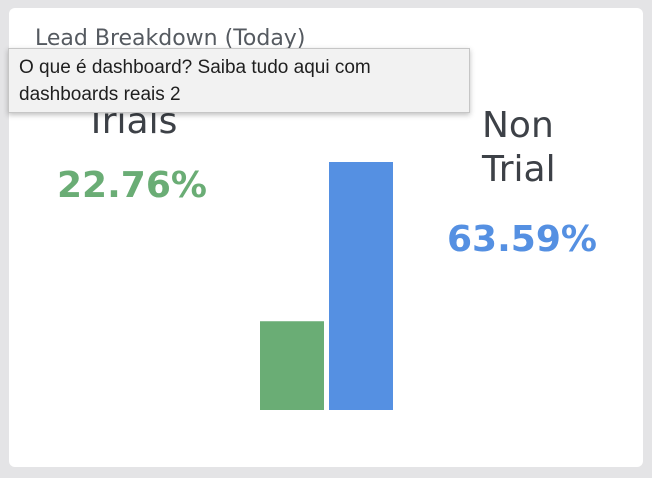 The image size is (652, 478). What do you see at coordinates (292, 365) in the screenshot?
I see `bar-trials` at bounding box center [292, 365].